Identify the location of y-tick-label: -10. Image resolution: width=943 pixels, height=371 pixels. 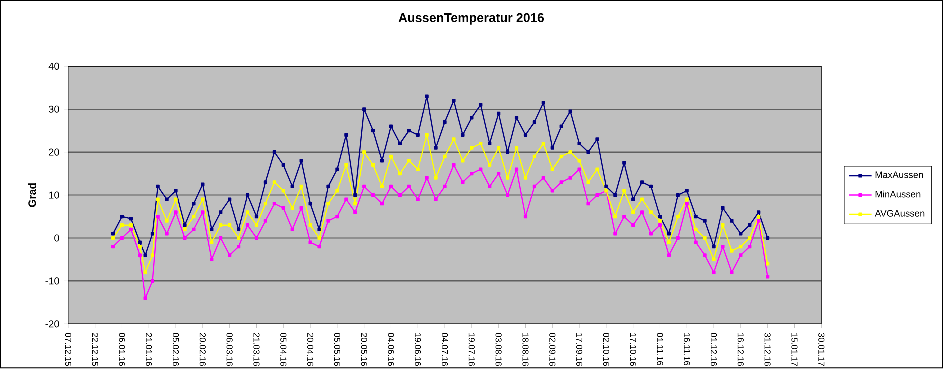
(53, 281).